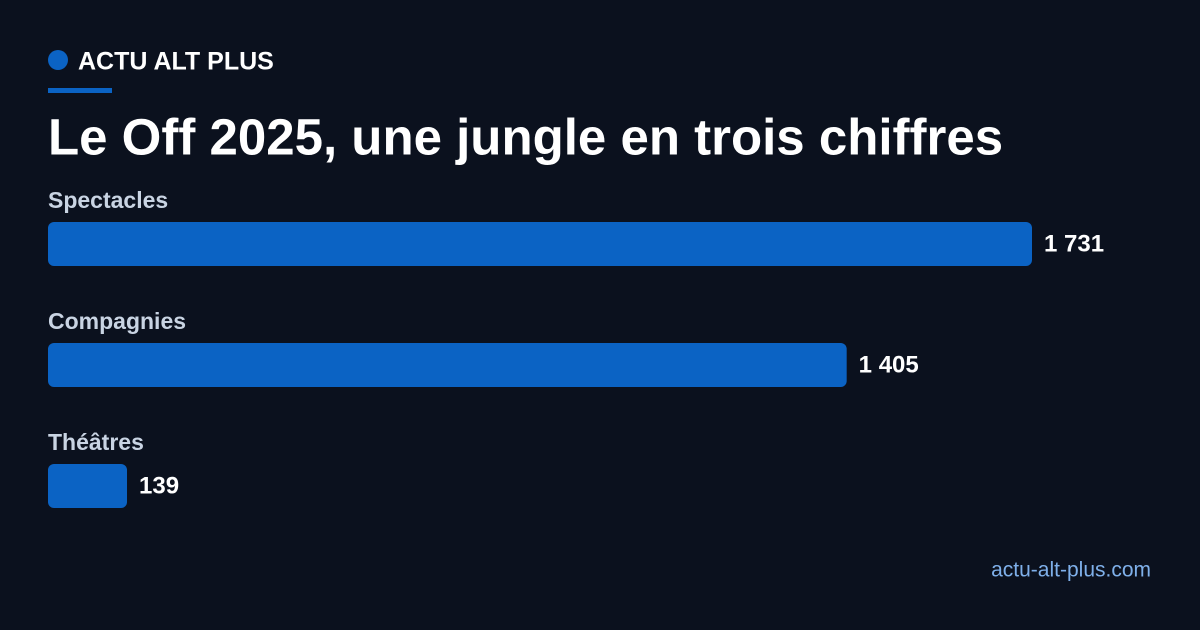 This screenshot has width=1200, height=630. Describe the element at coordinates (117, 321) in the screenshot. I see `category-label: Compagnies` at that location.